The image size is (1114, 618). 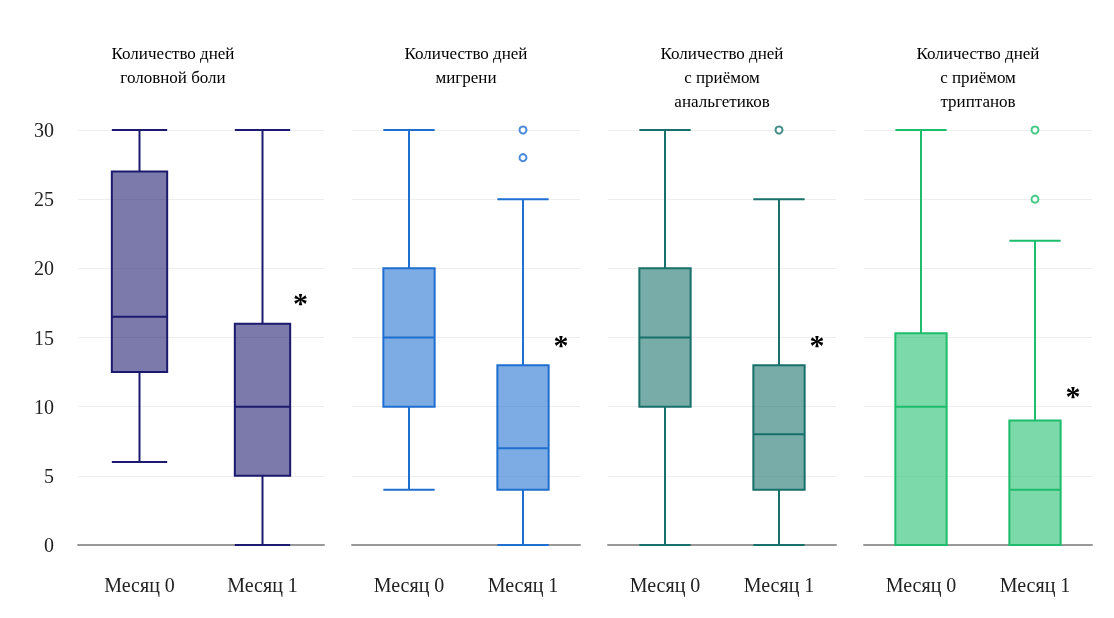 I want to click on chart-title: Количество дней с приёмом триптанов, so click(x=978, y=77).